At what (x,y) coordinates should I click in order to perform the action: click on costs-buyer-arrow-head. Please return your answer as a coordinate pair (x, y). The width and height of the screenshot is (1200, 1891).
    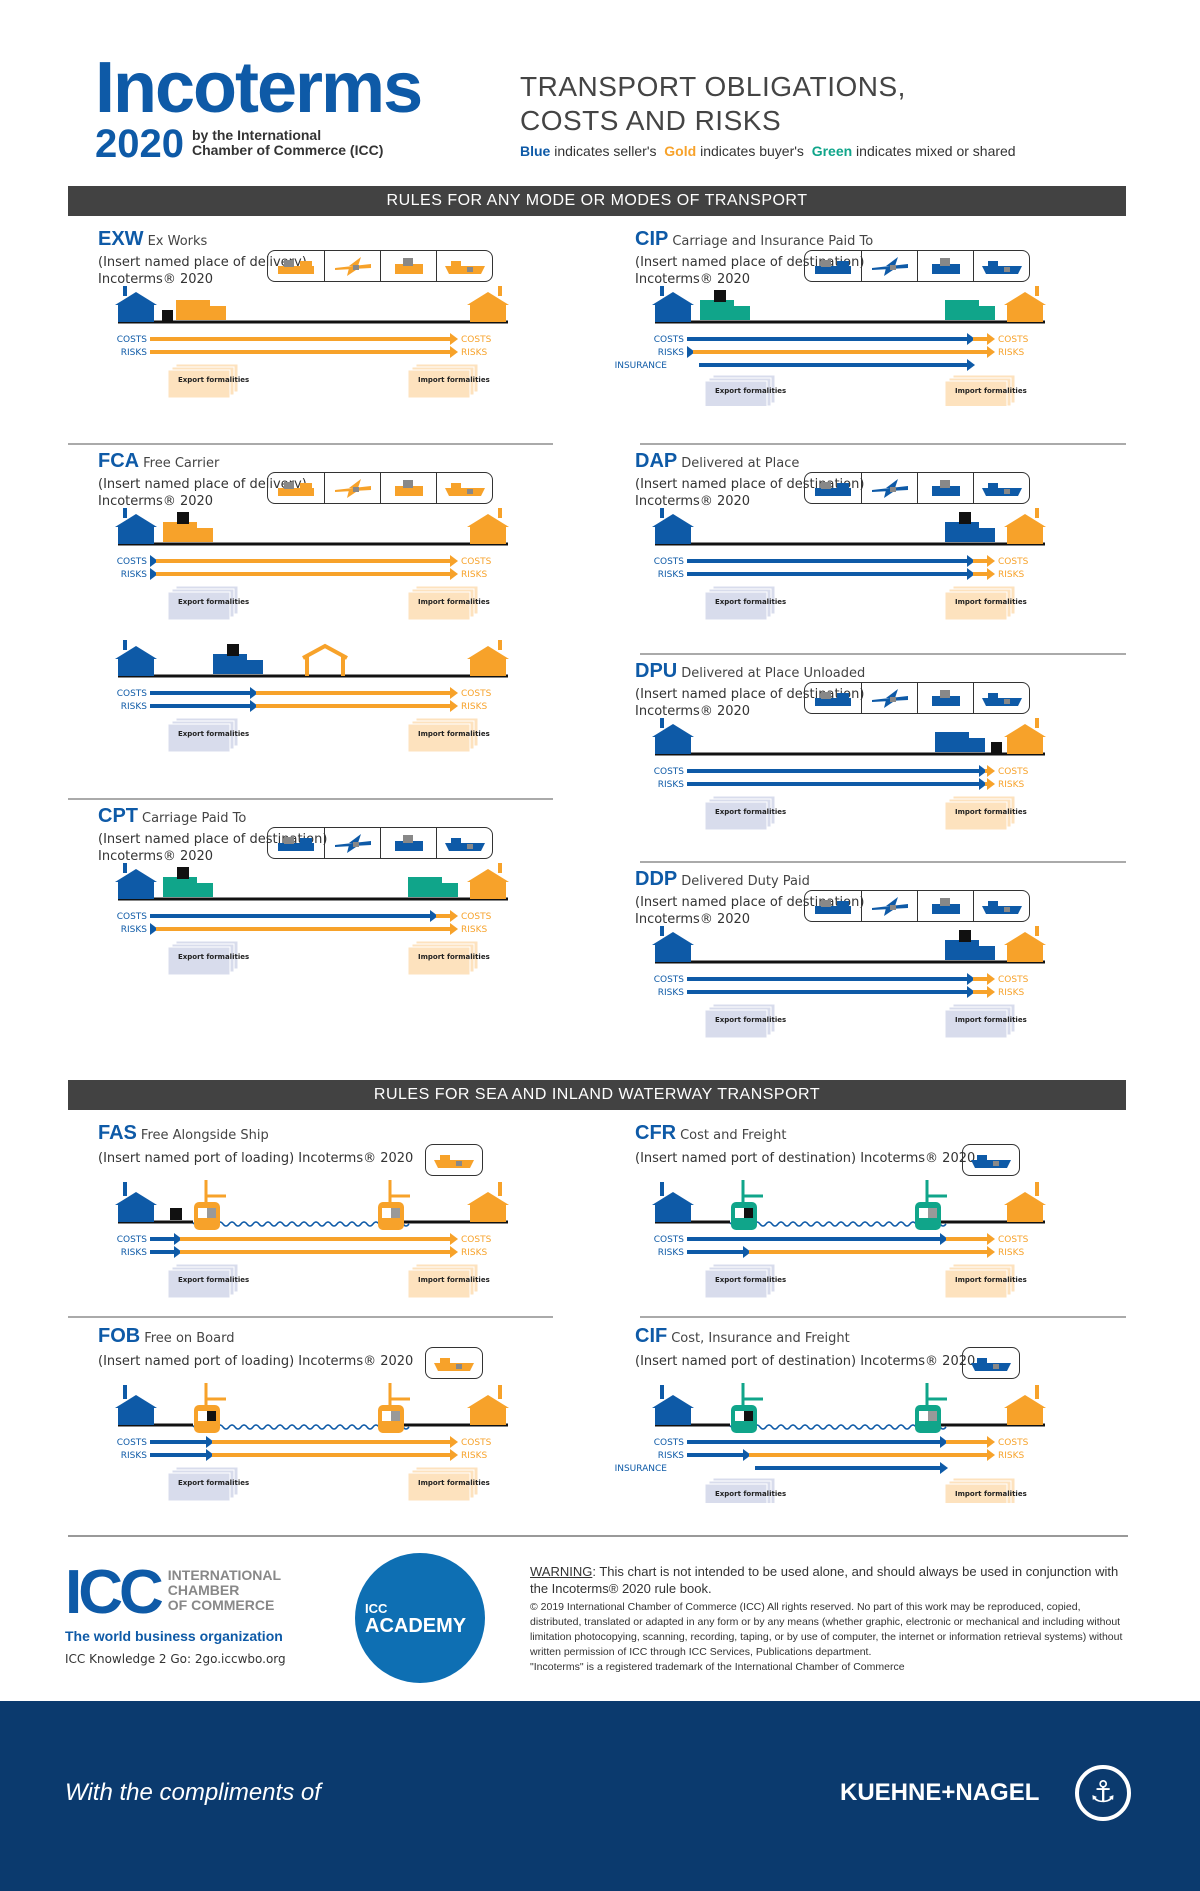
    Looking at the image, I should click on (454, 339).